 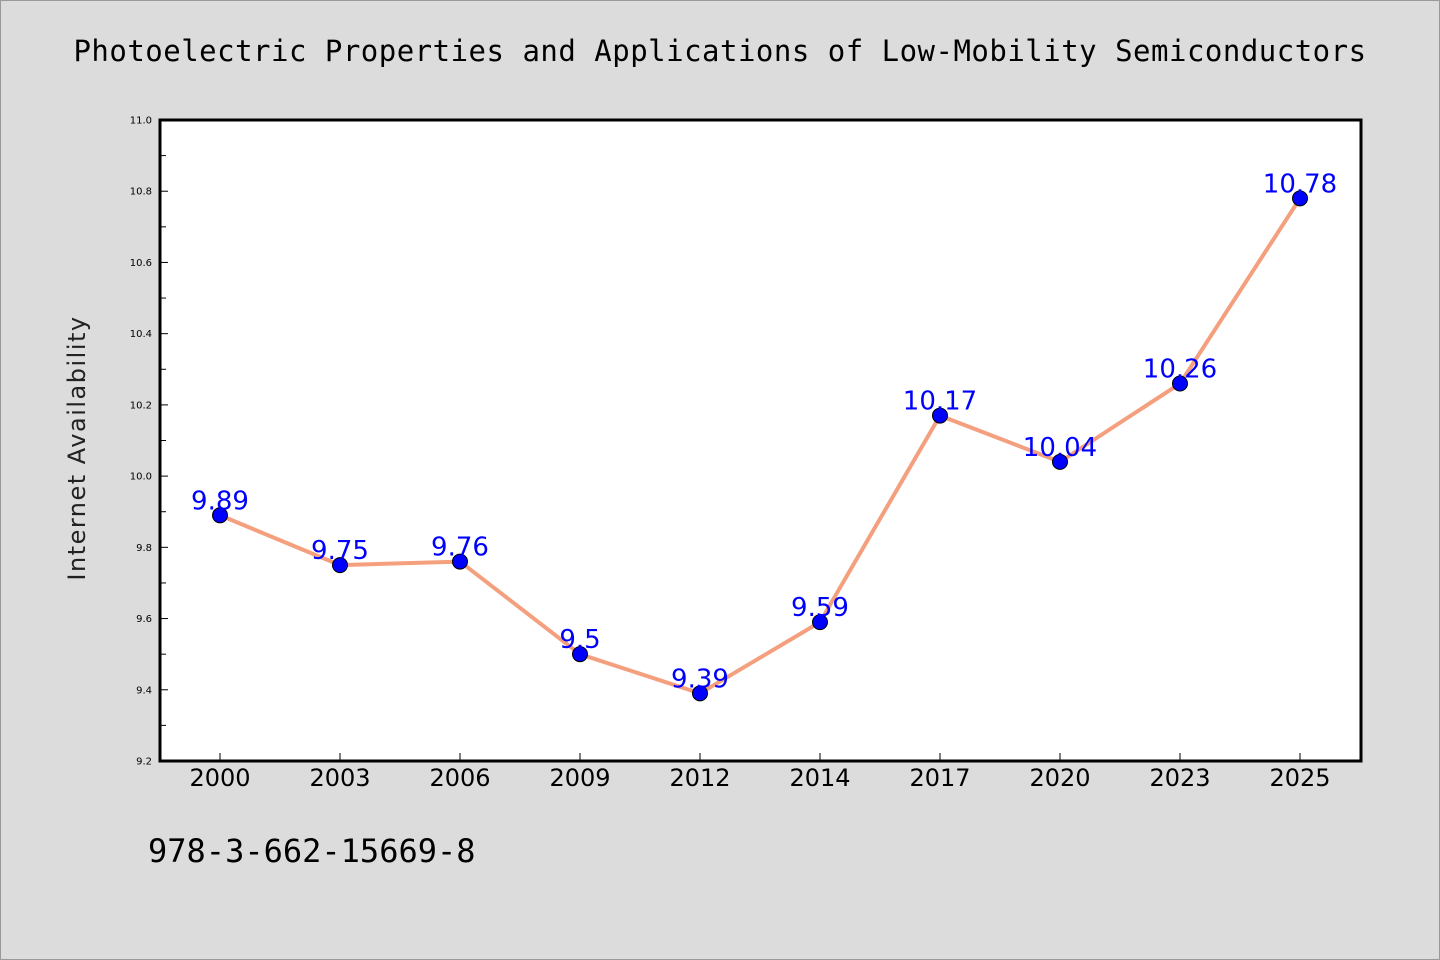 What do you see at coordinates (819, 778) in the screenshot?
I see `x-tick-label: 2014` at bounding box center [819, 778].